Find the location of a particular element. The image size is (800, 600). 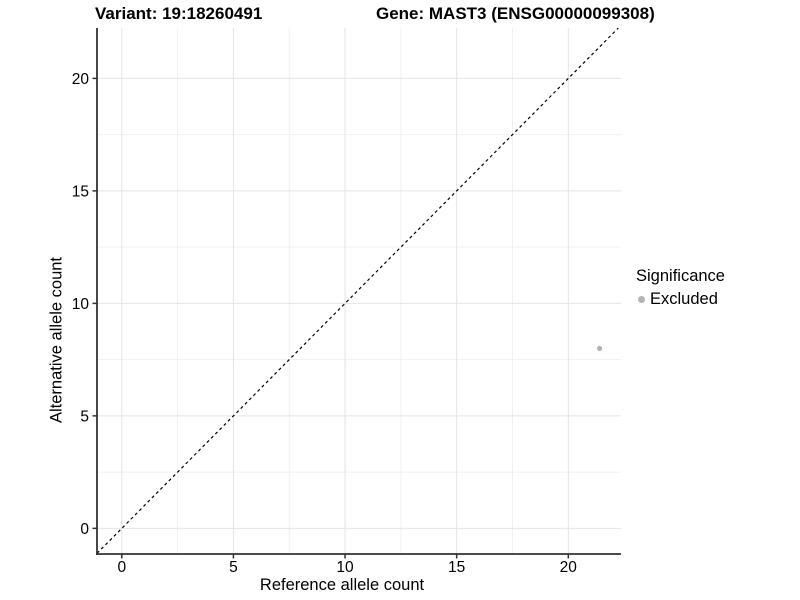

y-axis-title: Alternative allele count is located at coordinates (56, 340).